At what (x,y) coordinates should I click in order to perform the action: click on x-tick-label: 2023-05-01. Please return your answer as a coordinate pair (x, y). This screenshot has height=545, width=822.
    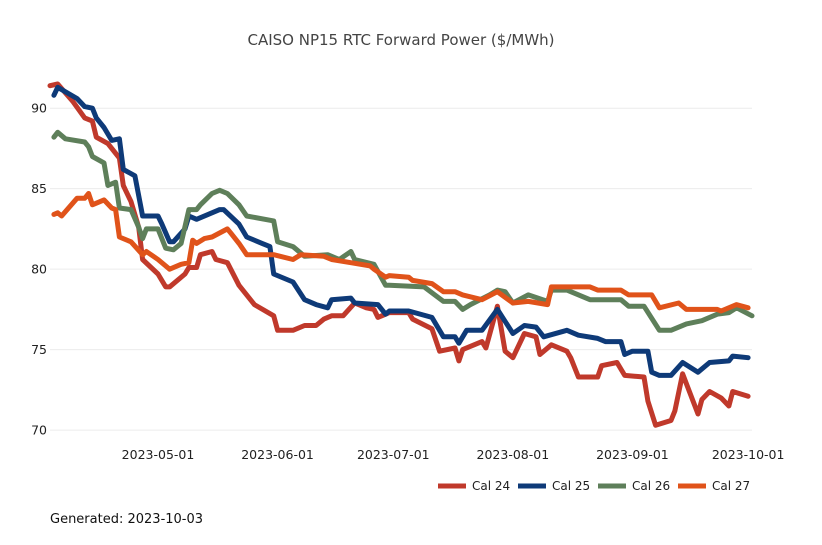
    Looking at the image, I should click on (158, 454).